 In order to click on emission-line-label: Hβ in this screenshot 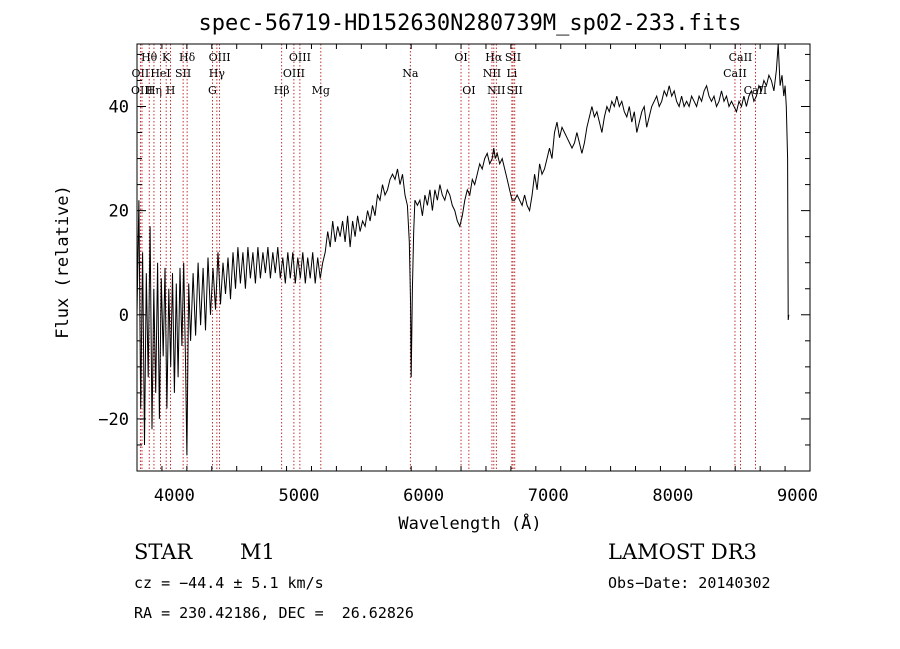, I will do `click(282, 90)`.